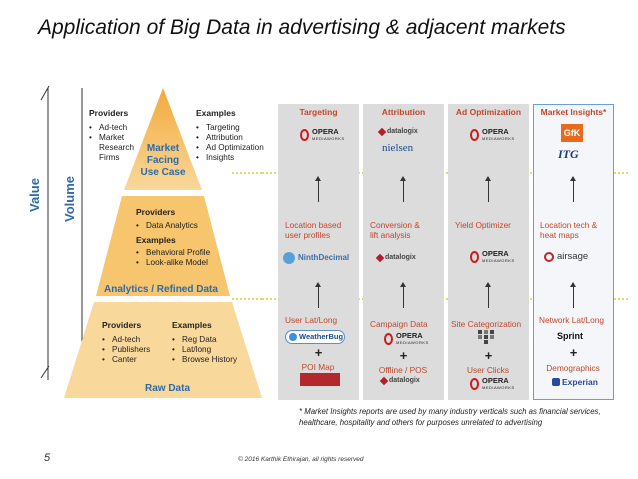 This screenshot has height=479, width=638. Describe the element at coordinates (192, 325) in the screenshot. I see `bottom-examples-heading: Examples` at that location.